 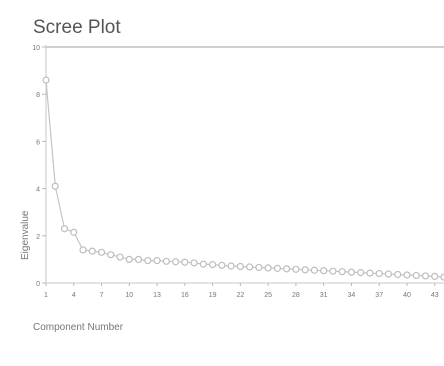 What do you see at coordinates (77, 27) in the screenshot?
I see `chart-title: Scree Plot` at bounding box center [77, 27].